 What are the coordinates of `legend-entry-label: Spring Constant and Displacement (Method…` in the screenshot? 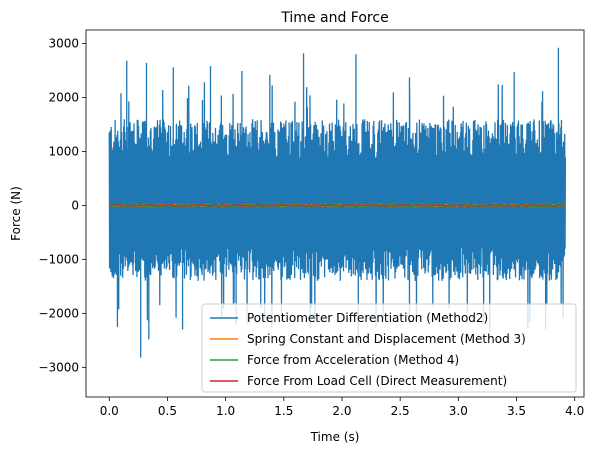 It's located at (386, 339).